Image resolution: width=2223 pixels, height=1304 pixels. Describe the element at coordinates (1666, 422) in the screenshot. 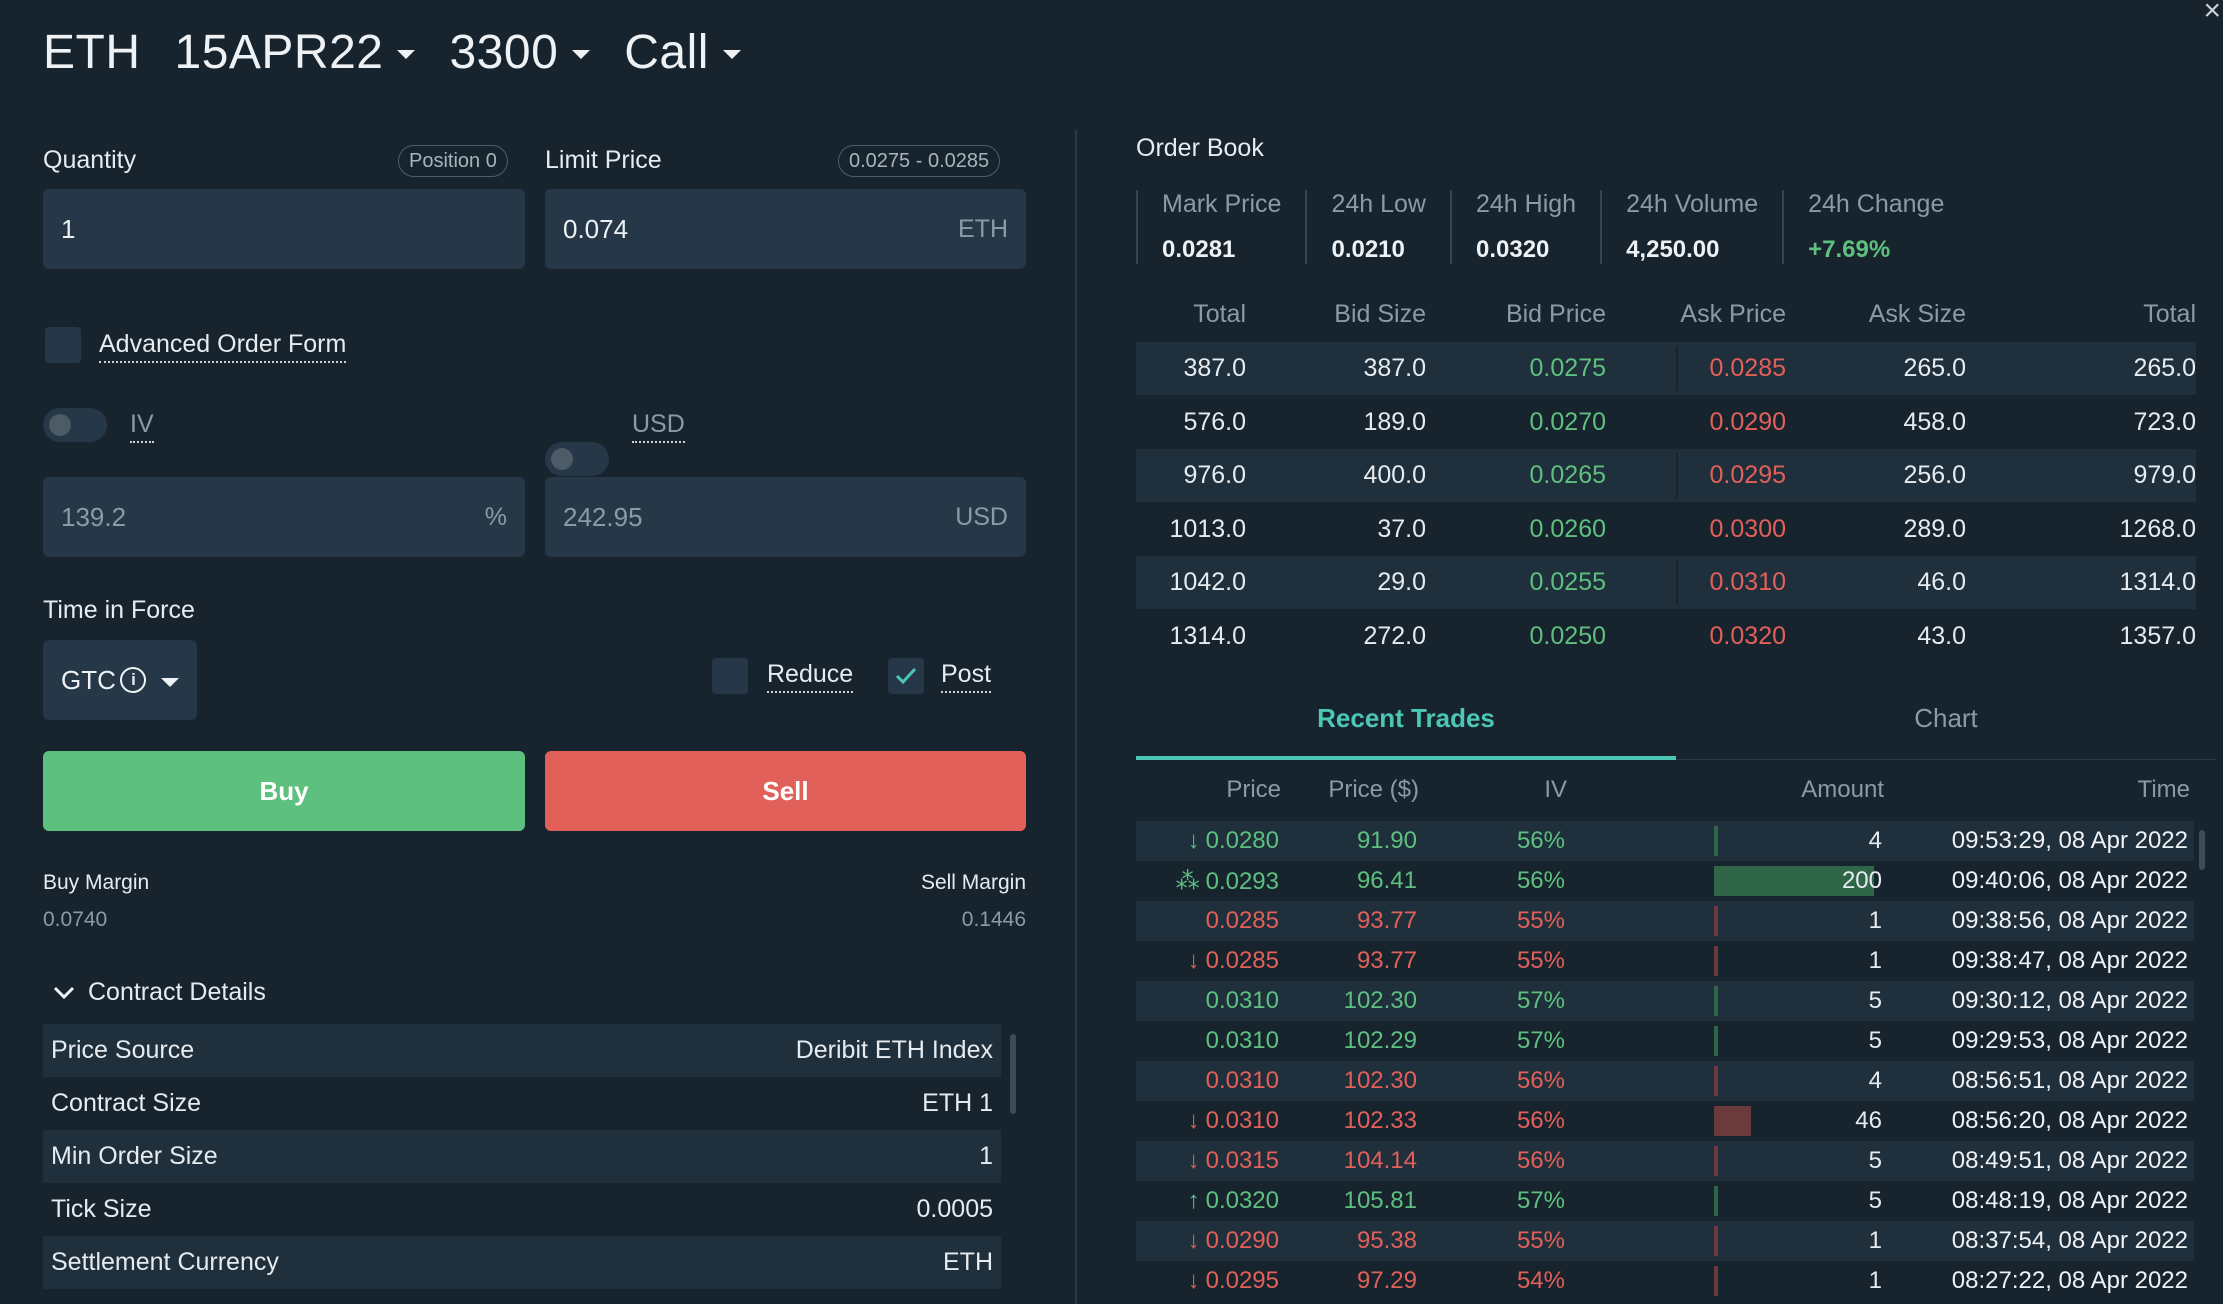

I see `orderbook-row: 576.0 189.0 0.0270 0.0290 458.0 723.0` at that location.